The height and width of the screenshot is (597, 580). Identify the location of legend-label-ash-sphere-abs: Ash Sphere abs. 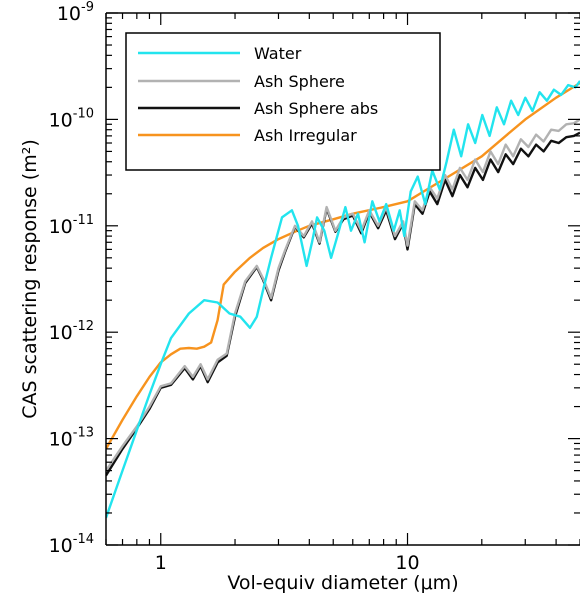
(316, 108).